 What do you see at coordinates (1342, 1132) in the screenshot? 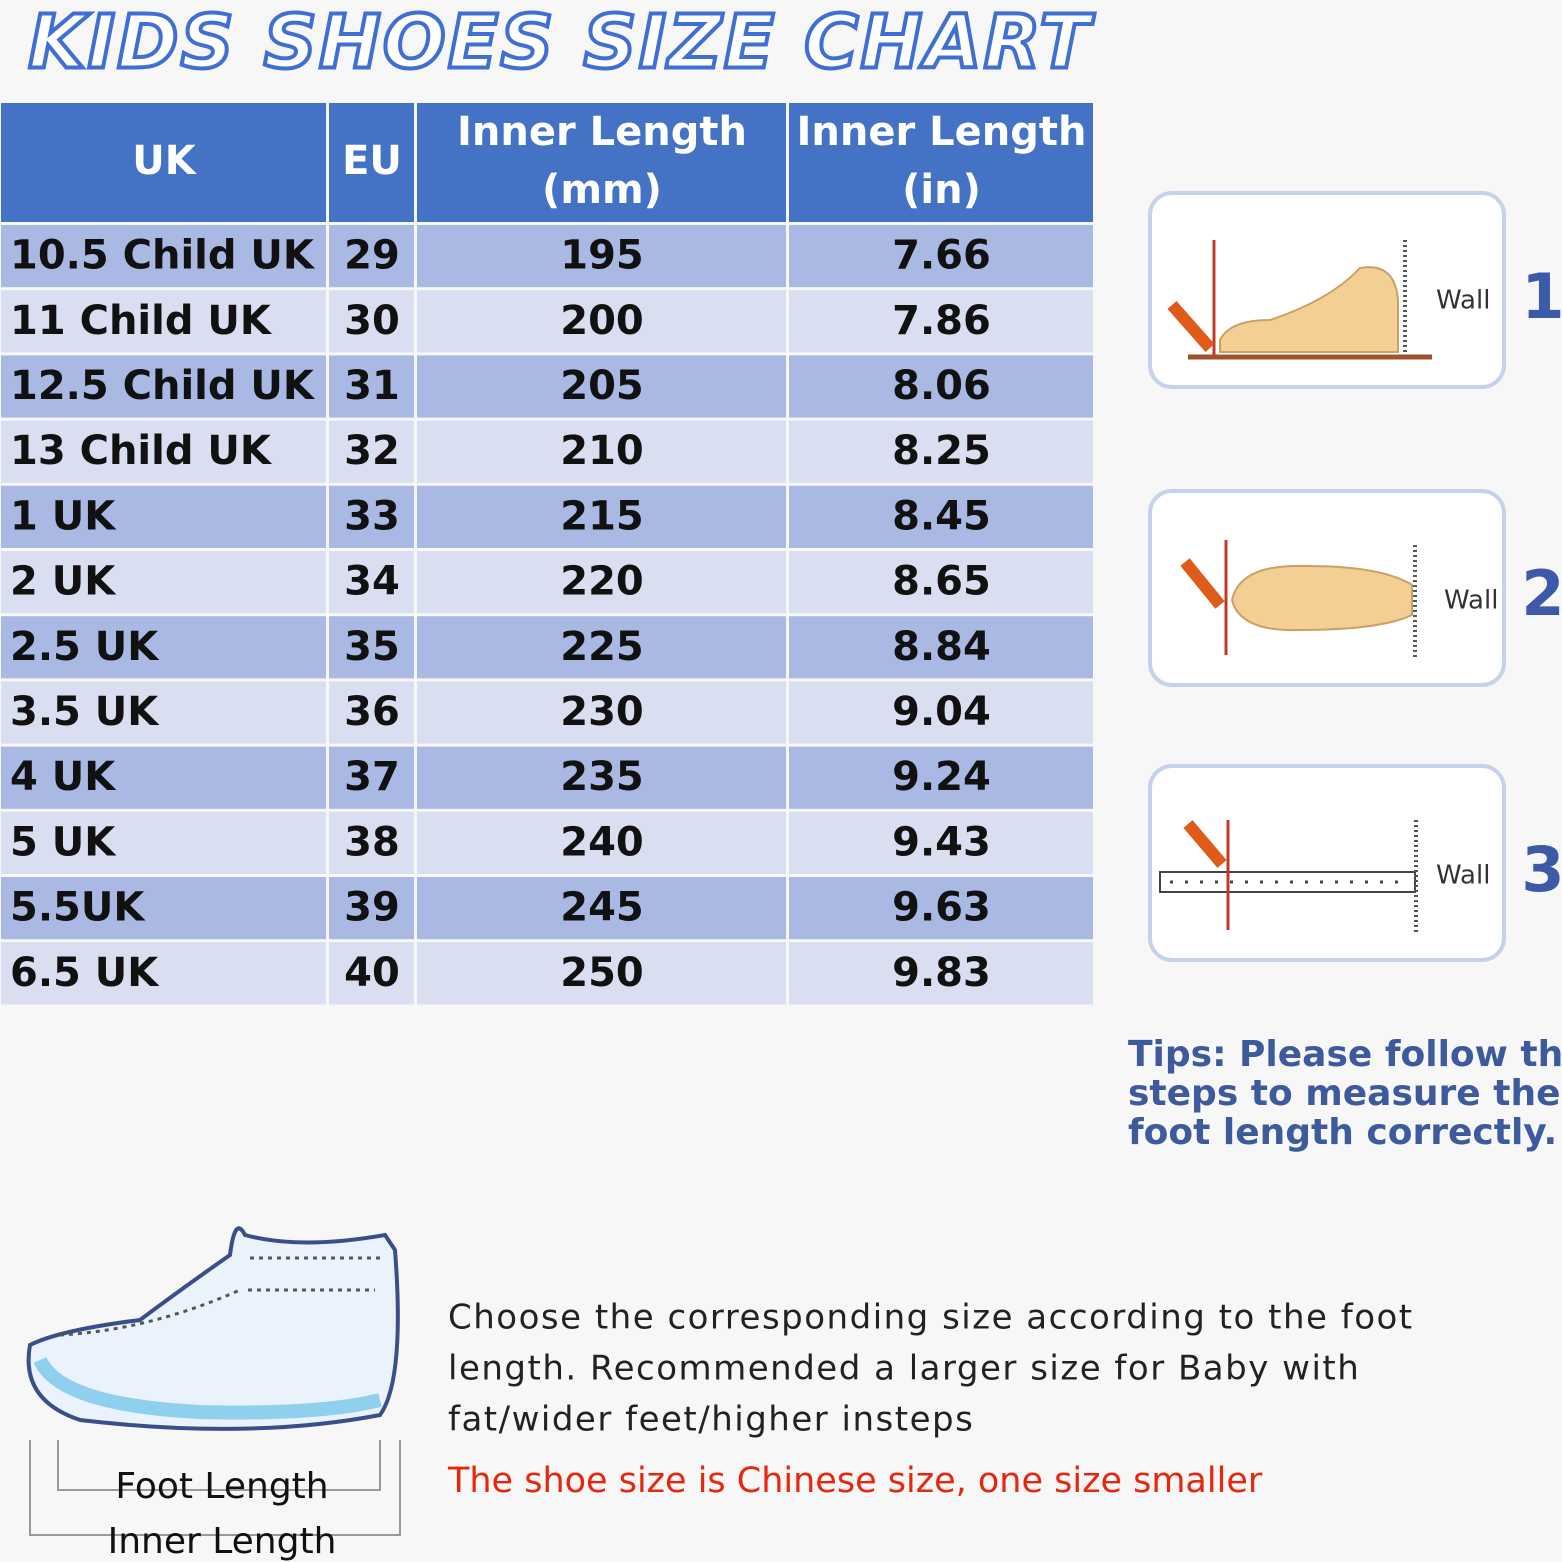
I see `tips-line: foot length correctly.` at bounding box center [1342, 1132].